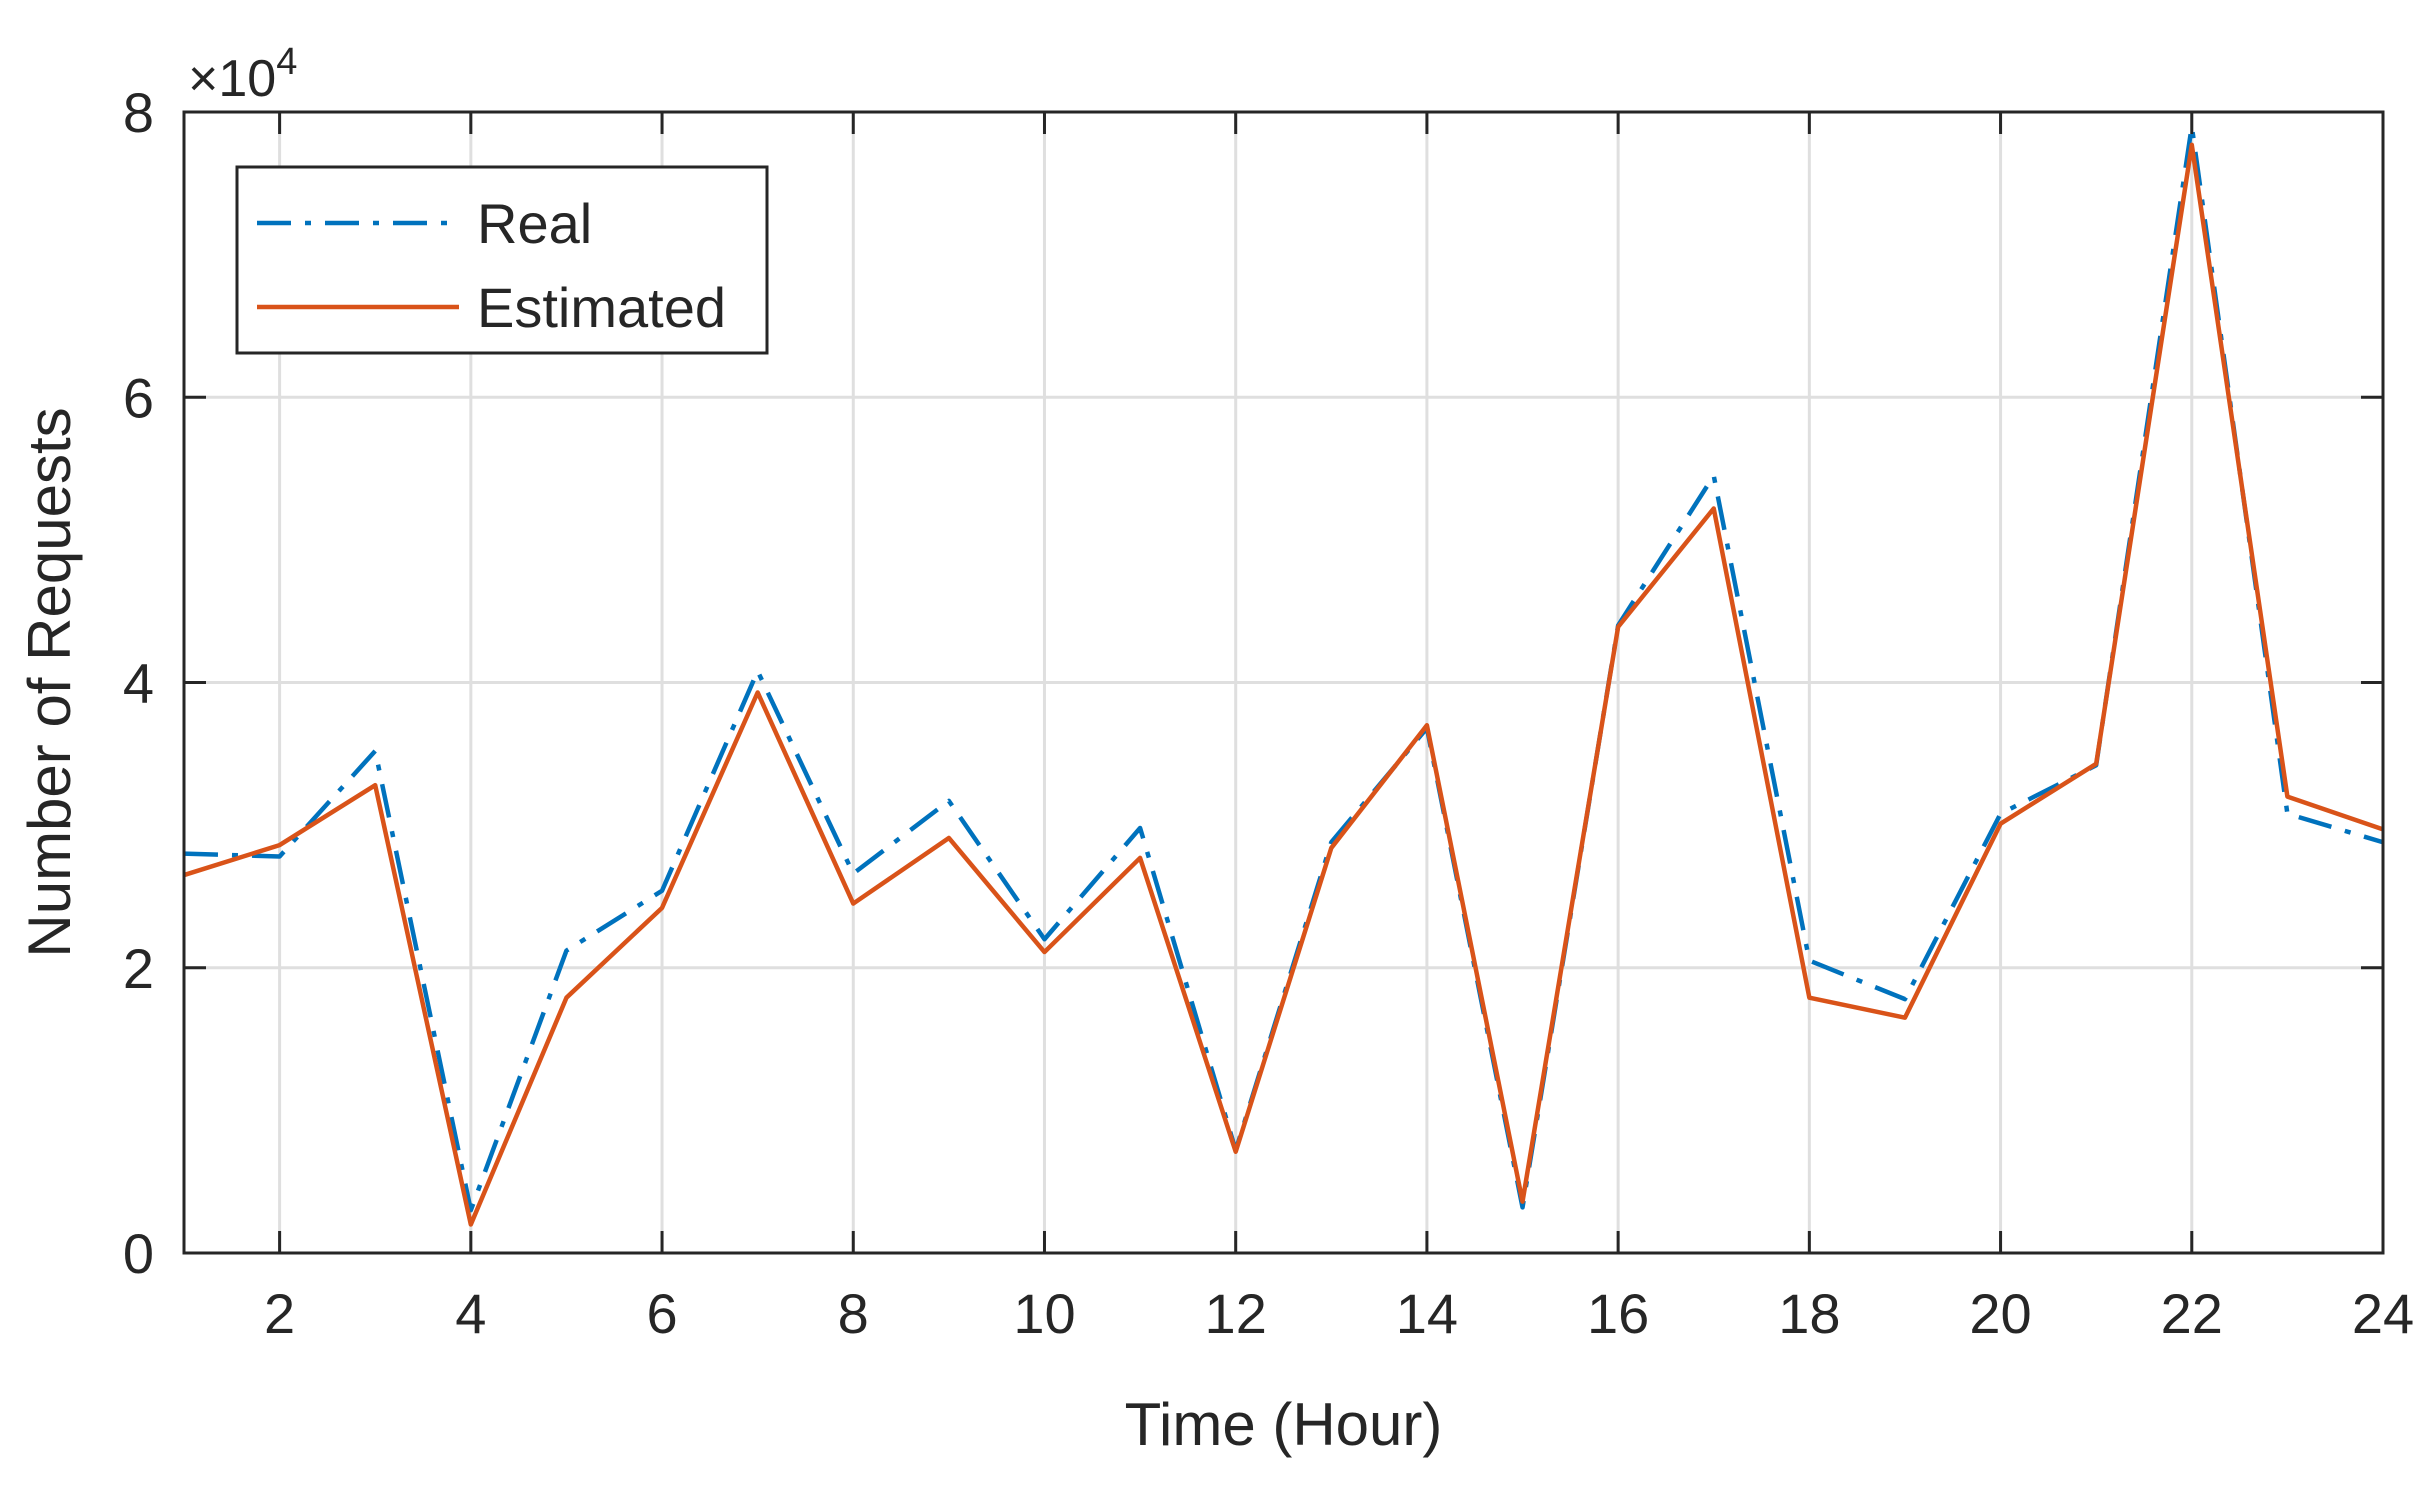 This screenshot has width=2435, height=1487. I want to click on y-tick-label: 2, so click(138, 968).